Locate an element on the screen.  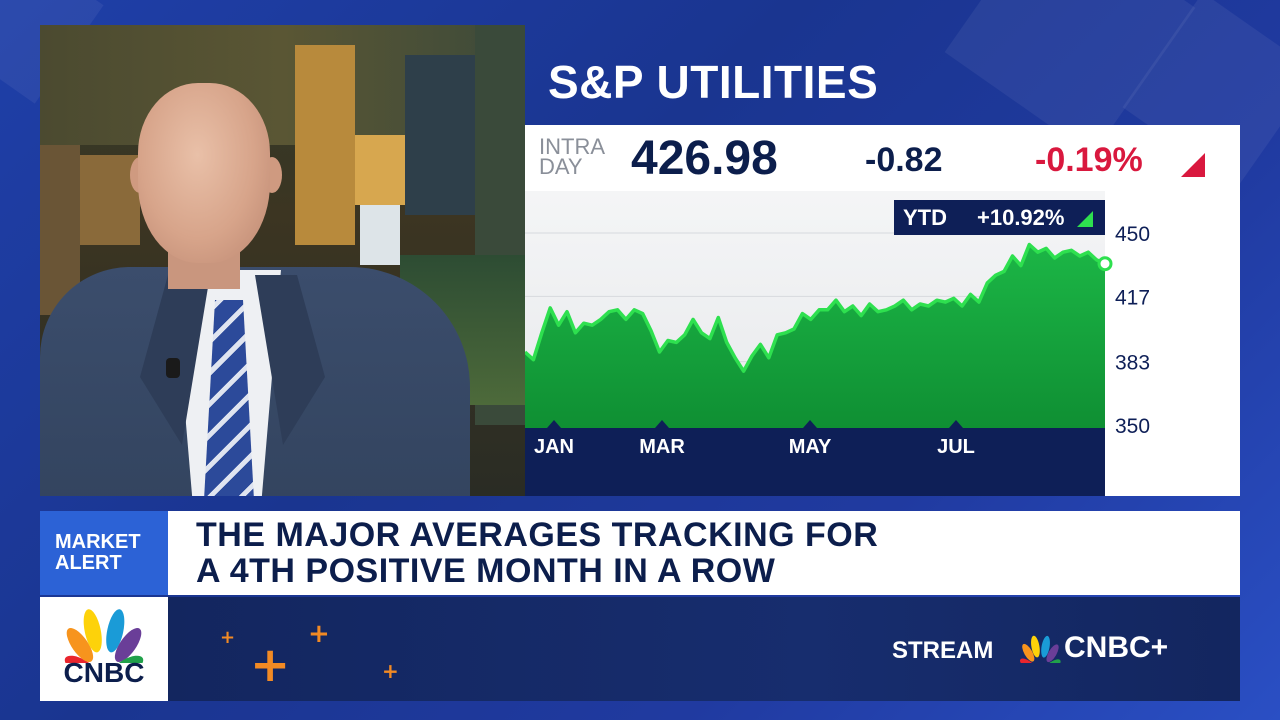
y-tick-label: 450 is located at coordinates (1132, 234).